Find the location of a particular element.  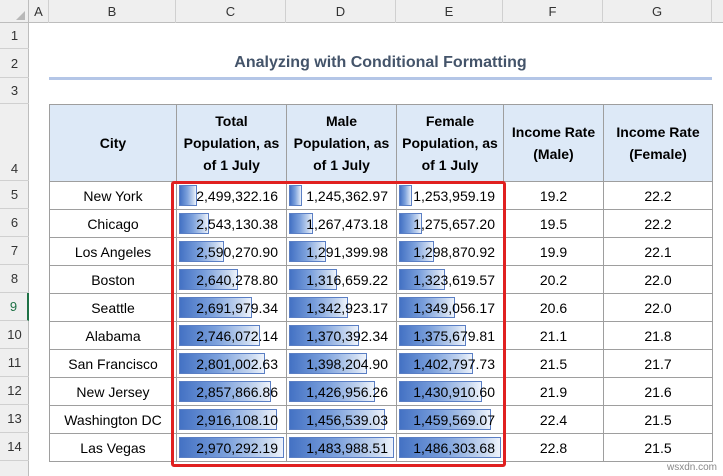

cell-value: 1,267,473.18 is located at coordinates (347, 223).